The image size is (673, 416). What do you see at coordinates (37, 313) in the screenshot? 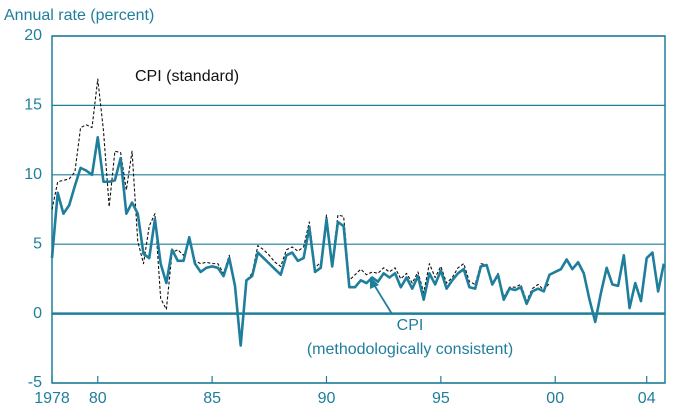
I see `y-tick-label: 0` at bounding box center [37, 313].